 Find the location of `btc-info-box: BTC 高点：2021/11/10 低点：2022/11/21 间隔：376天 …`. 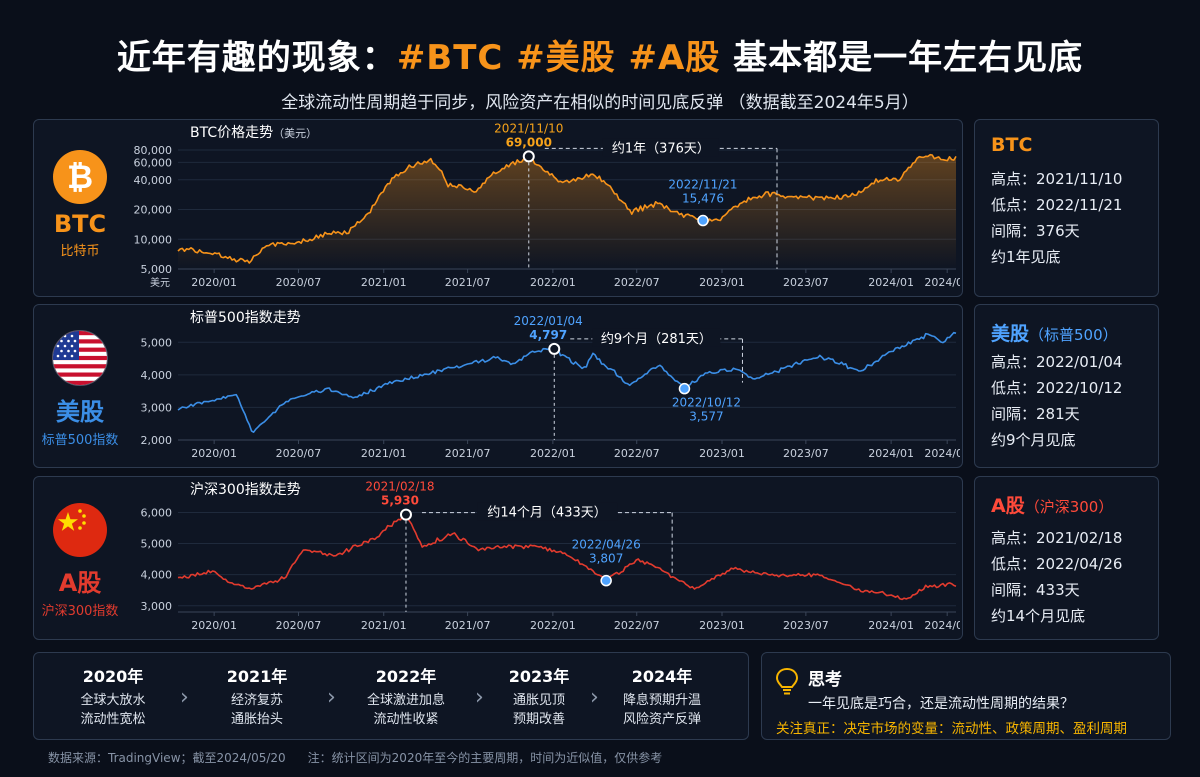

btc-info-box: BTC 高点：2021/11/10 低点：2022/11/21 间隔：376天 … is located at coordinates (1066, 208).